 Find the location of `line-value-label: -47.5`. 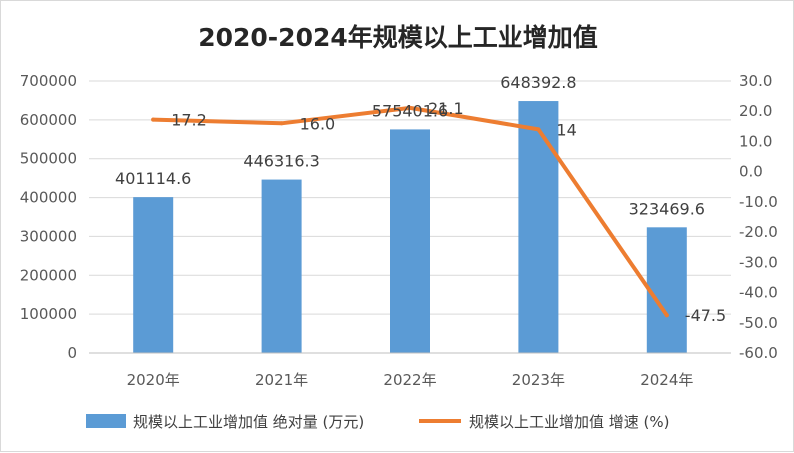

line-value-label: -47.5 is located at coordinates (705, 315).